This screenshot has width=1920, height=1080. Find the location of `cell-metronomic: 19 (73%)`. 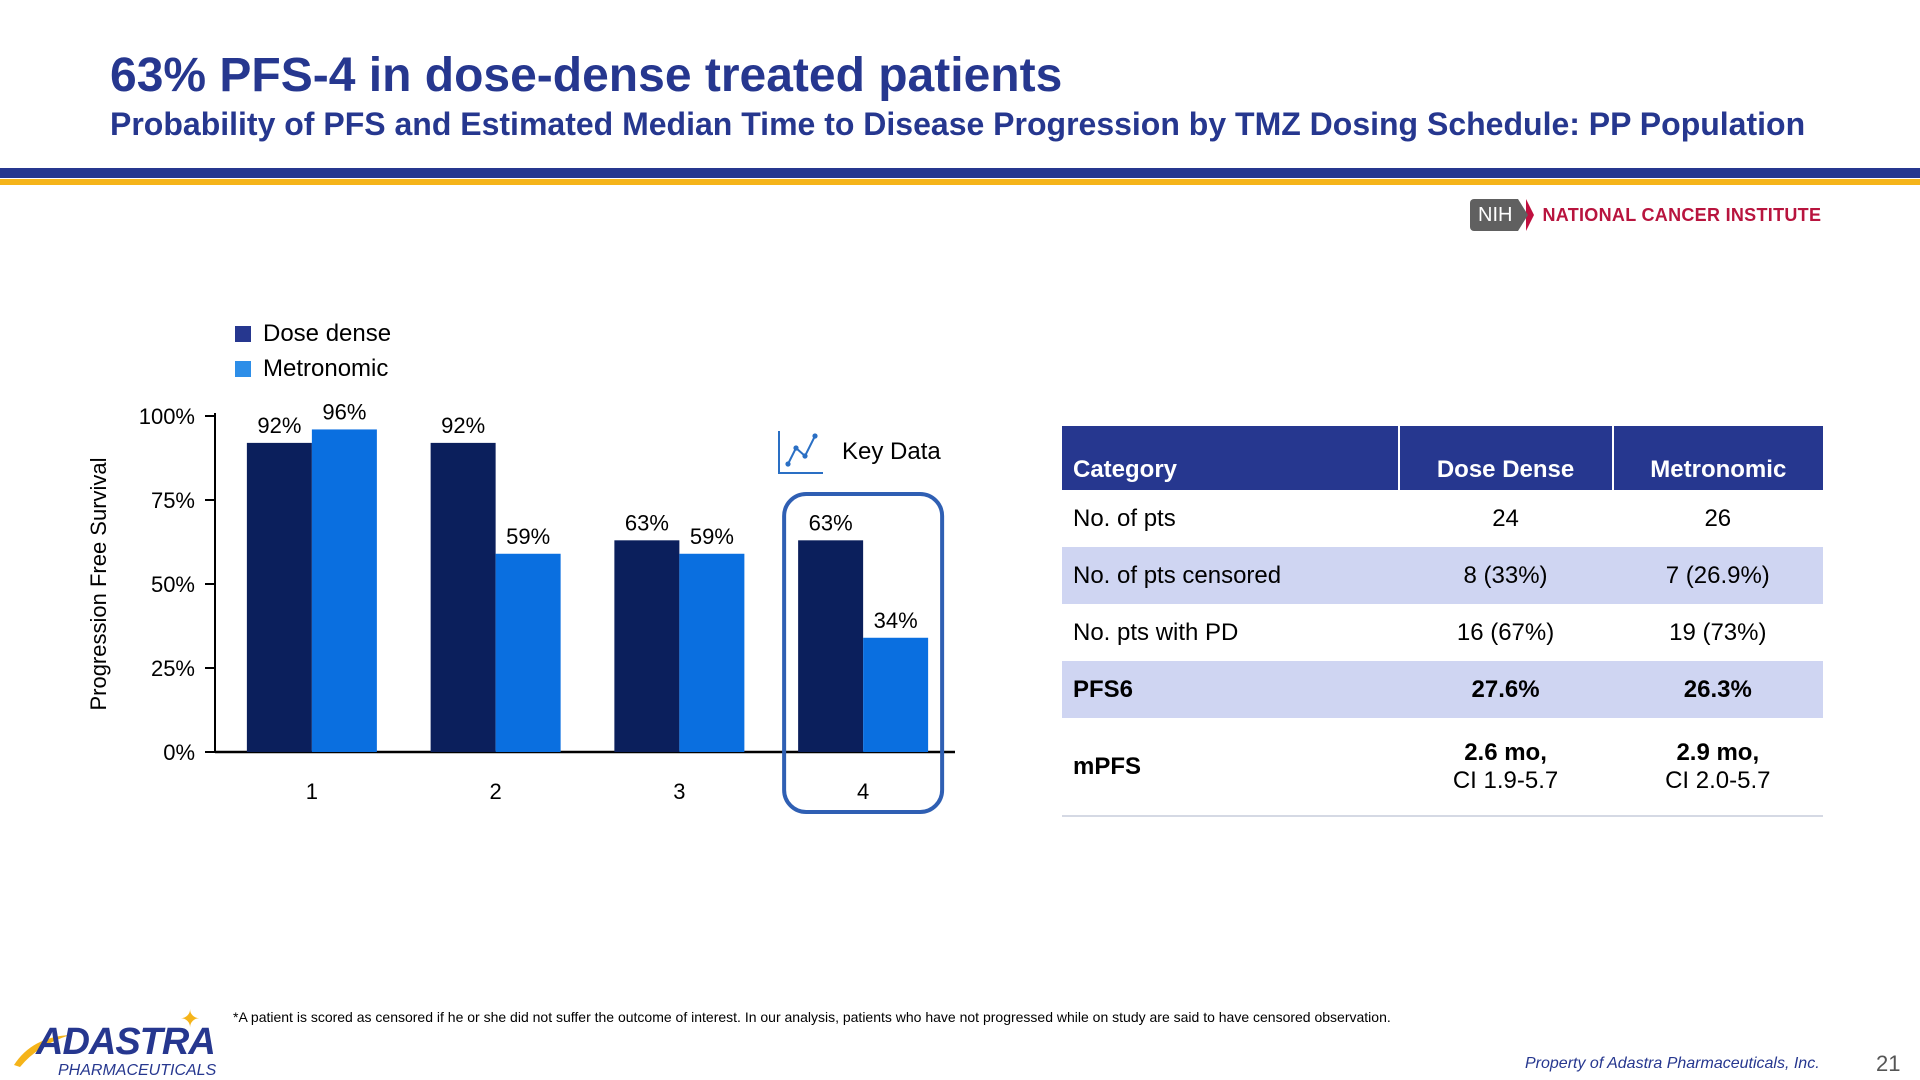

cell-metronomic: 19 (73%) is located at coordinates (1718, 632).